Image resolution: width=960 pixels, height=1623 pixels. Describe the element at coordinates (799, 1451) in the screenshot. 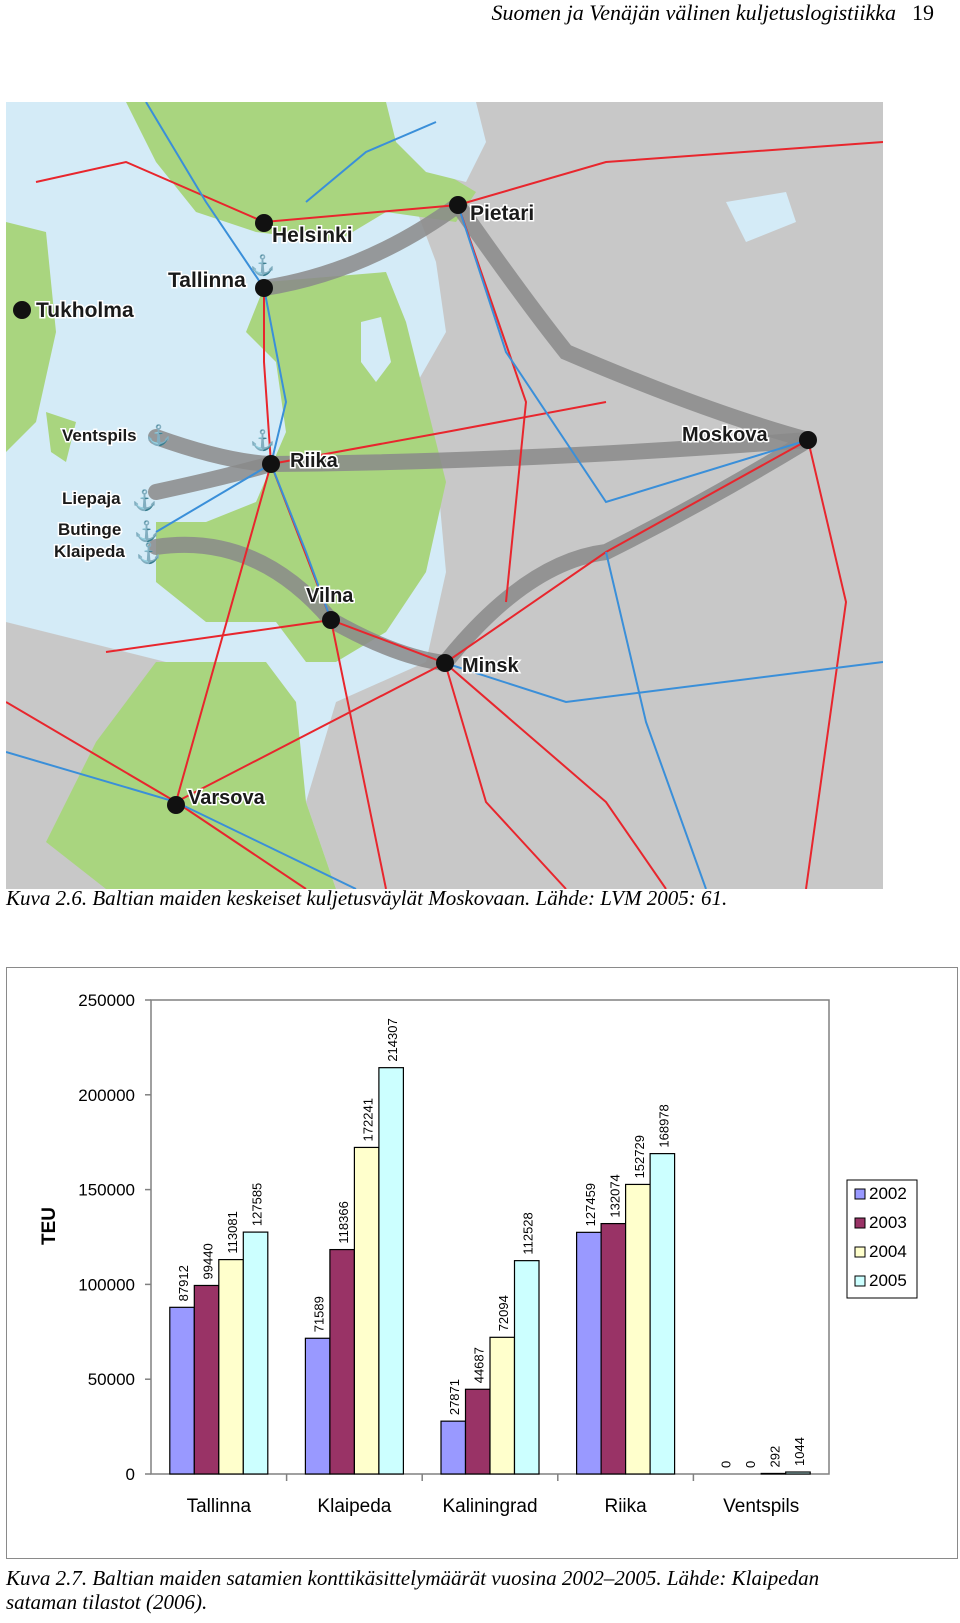

I see `data-label: 1044` at that location.